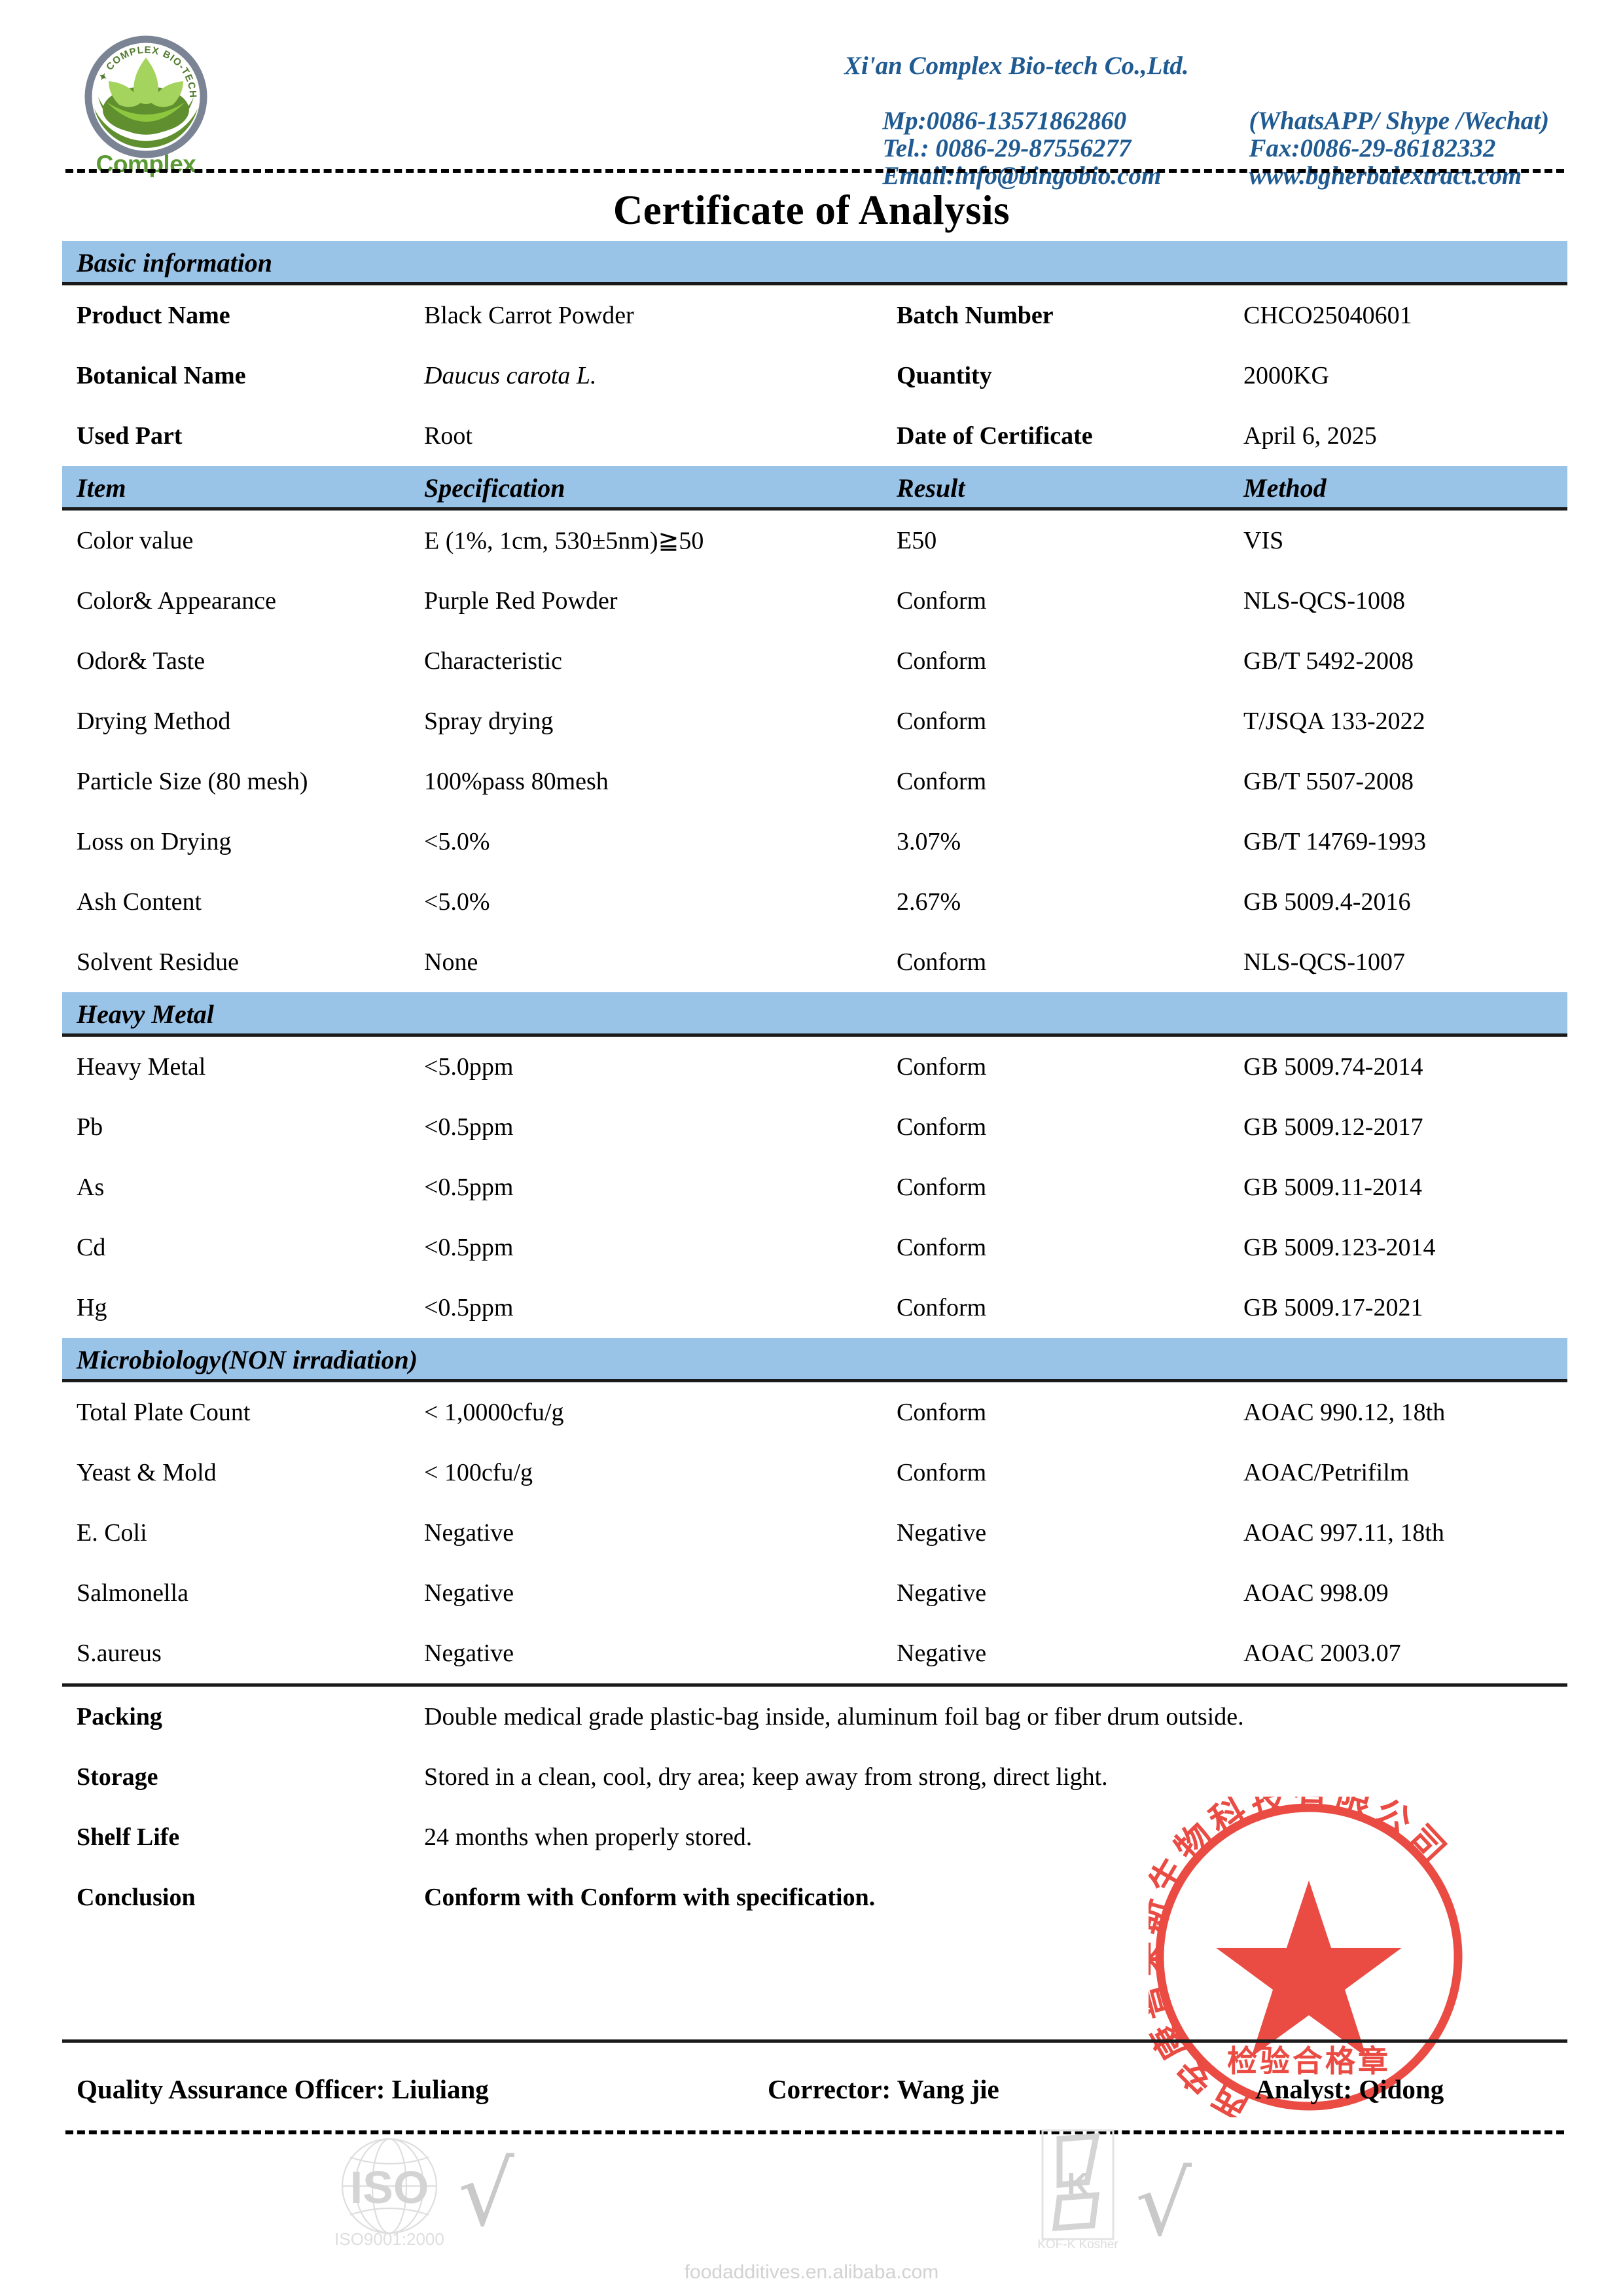 Image resolution: width=1623 pixels, height=2296 pixels. Describe the element at coordinates (1285, 488) in the screenshot. I see `column-header-method: Method` at that location.